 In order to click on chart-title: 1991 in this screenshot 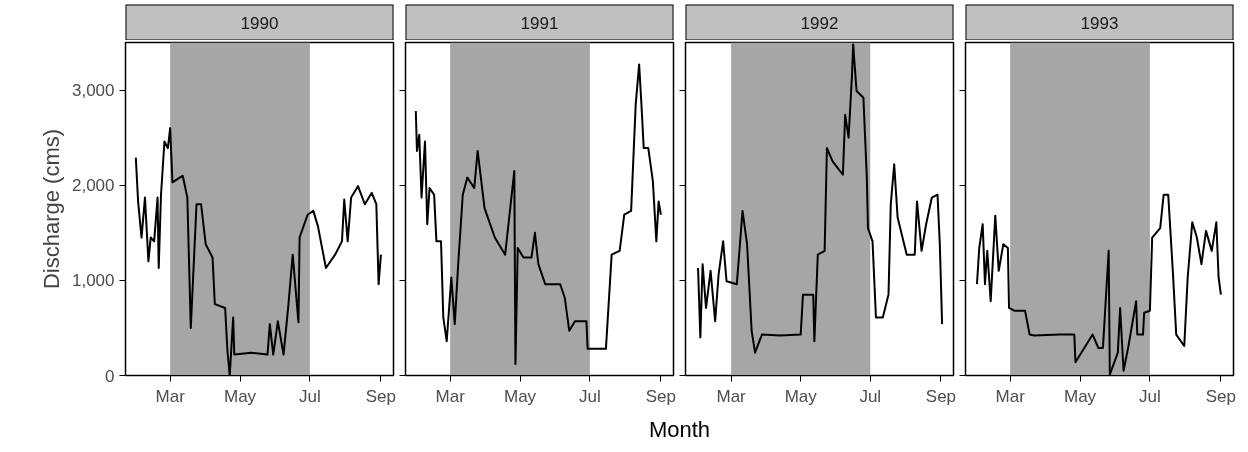, I will do `click(539, 23)`.